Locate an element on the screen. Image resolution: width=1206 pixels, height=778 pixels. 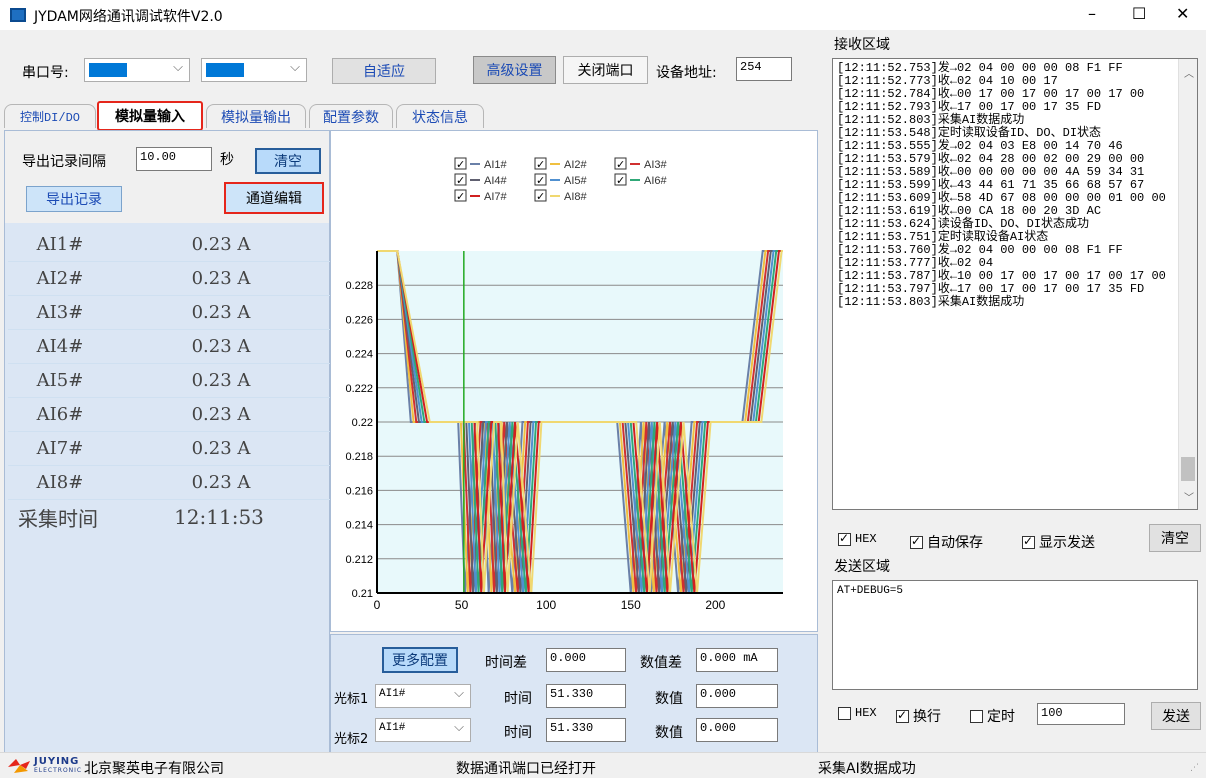
send-area-title: 发送区域 is located at coordinates (862, 567).